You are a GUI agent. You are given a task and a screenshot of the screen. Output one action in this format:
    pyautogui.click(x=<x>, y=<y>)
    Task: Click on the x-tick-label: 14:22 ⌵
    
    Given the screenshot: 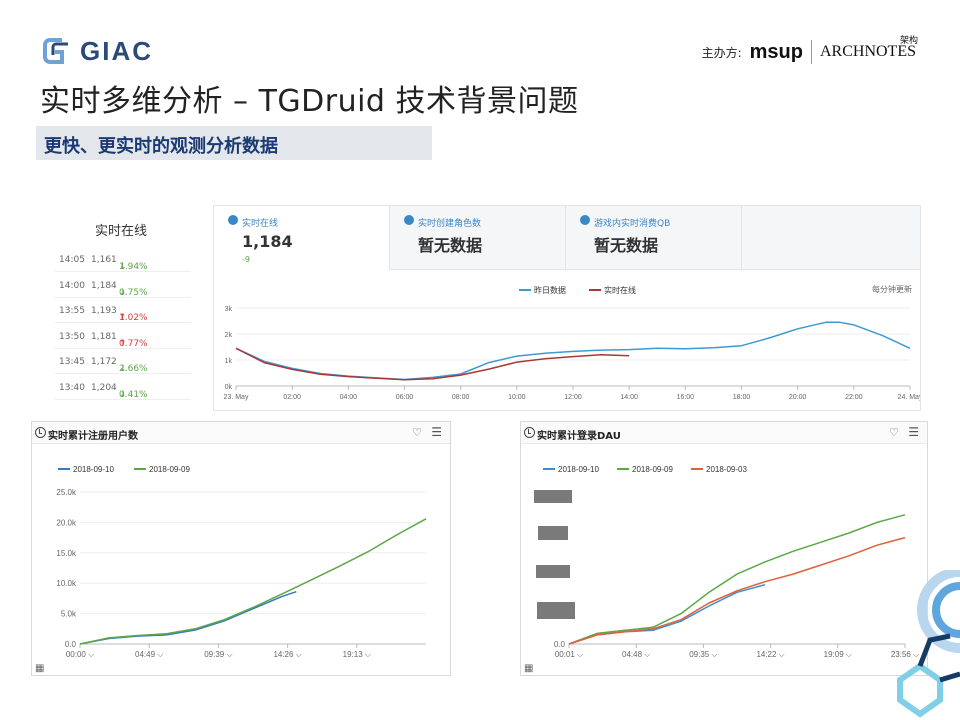 What is the action you would take?
    pyautogui.click(x=770, y=654)
    